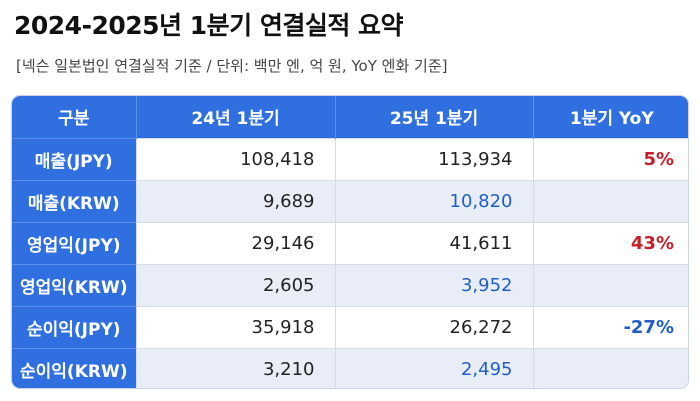 The image size is (700, 401). What do you see at coordinates (74, 158) in the screenshot?
I see `row-label: 매출(JPY)` at bounding box center [74, 158].